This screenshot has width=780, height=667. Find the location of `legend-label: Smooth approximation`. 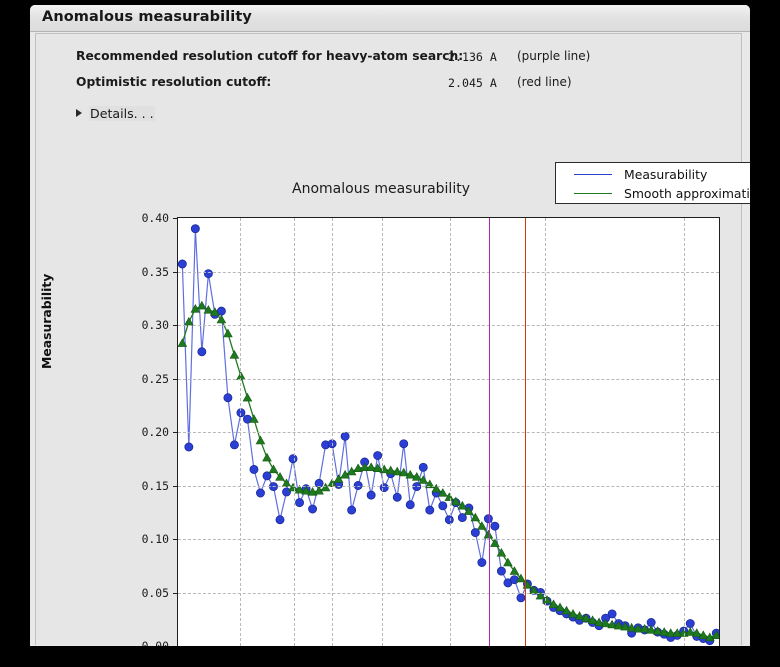

legend-label: Smooth approximation is located at coordinates (687, 193).